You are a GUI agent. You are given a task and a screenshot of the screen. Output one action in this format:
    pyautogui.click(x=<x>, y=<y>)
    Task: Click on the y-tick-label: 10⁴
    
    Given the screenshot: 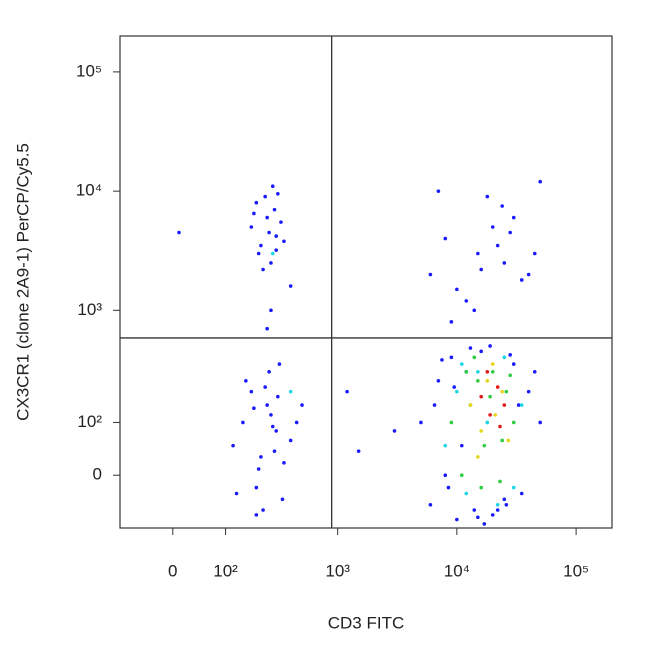 What is the action you would take?
    pyautogui.click(x=89, y=190)
    